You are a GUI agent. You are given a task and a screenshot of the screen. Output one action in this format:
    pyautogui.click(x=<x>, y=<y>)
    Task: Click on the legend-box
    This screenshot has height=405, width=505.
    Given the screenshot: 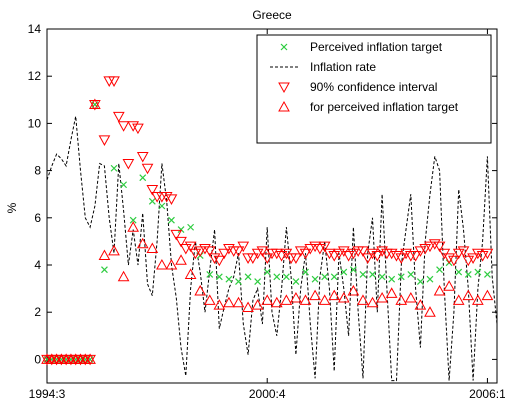 What is the action you would take?
    pyautogui.click(x=374, y=89)
    